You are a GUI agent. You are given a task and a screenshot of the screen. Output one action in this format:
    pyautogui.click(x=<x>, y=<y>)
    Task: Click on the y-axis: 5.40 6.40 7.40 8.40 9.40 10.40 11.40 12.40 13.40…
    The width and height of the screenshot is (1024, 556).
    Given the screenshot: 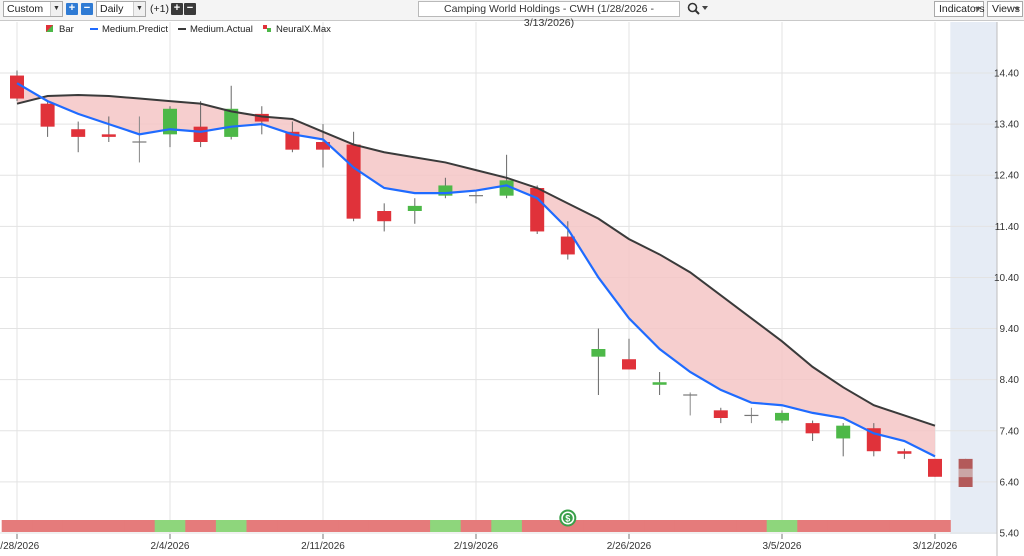 What is the action you would take?
    pyautogui.click(x=1006, y=304)
    